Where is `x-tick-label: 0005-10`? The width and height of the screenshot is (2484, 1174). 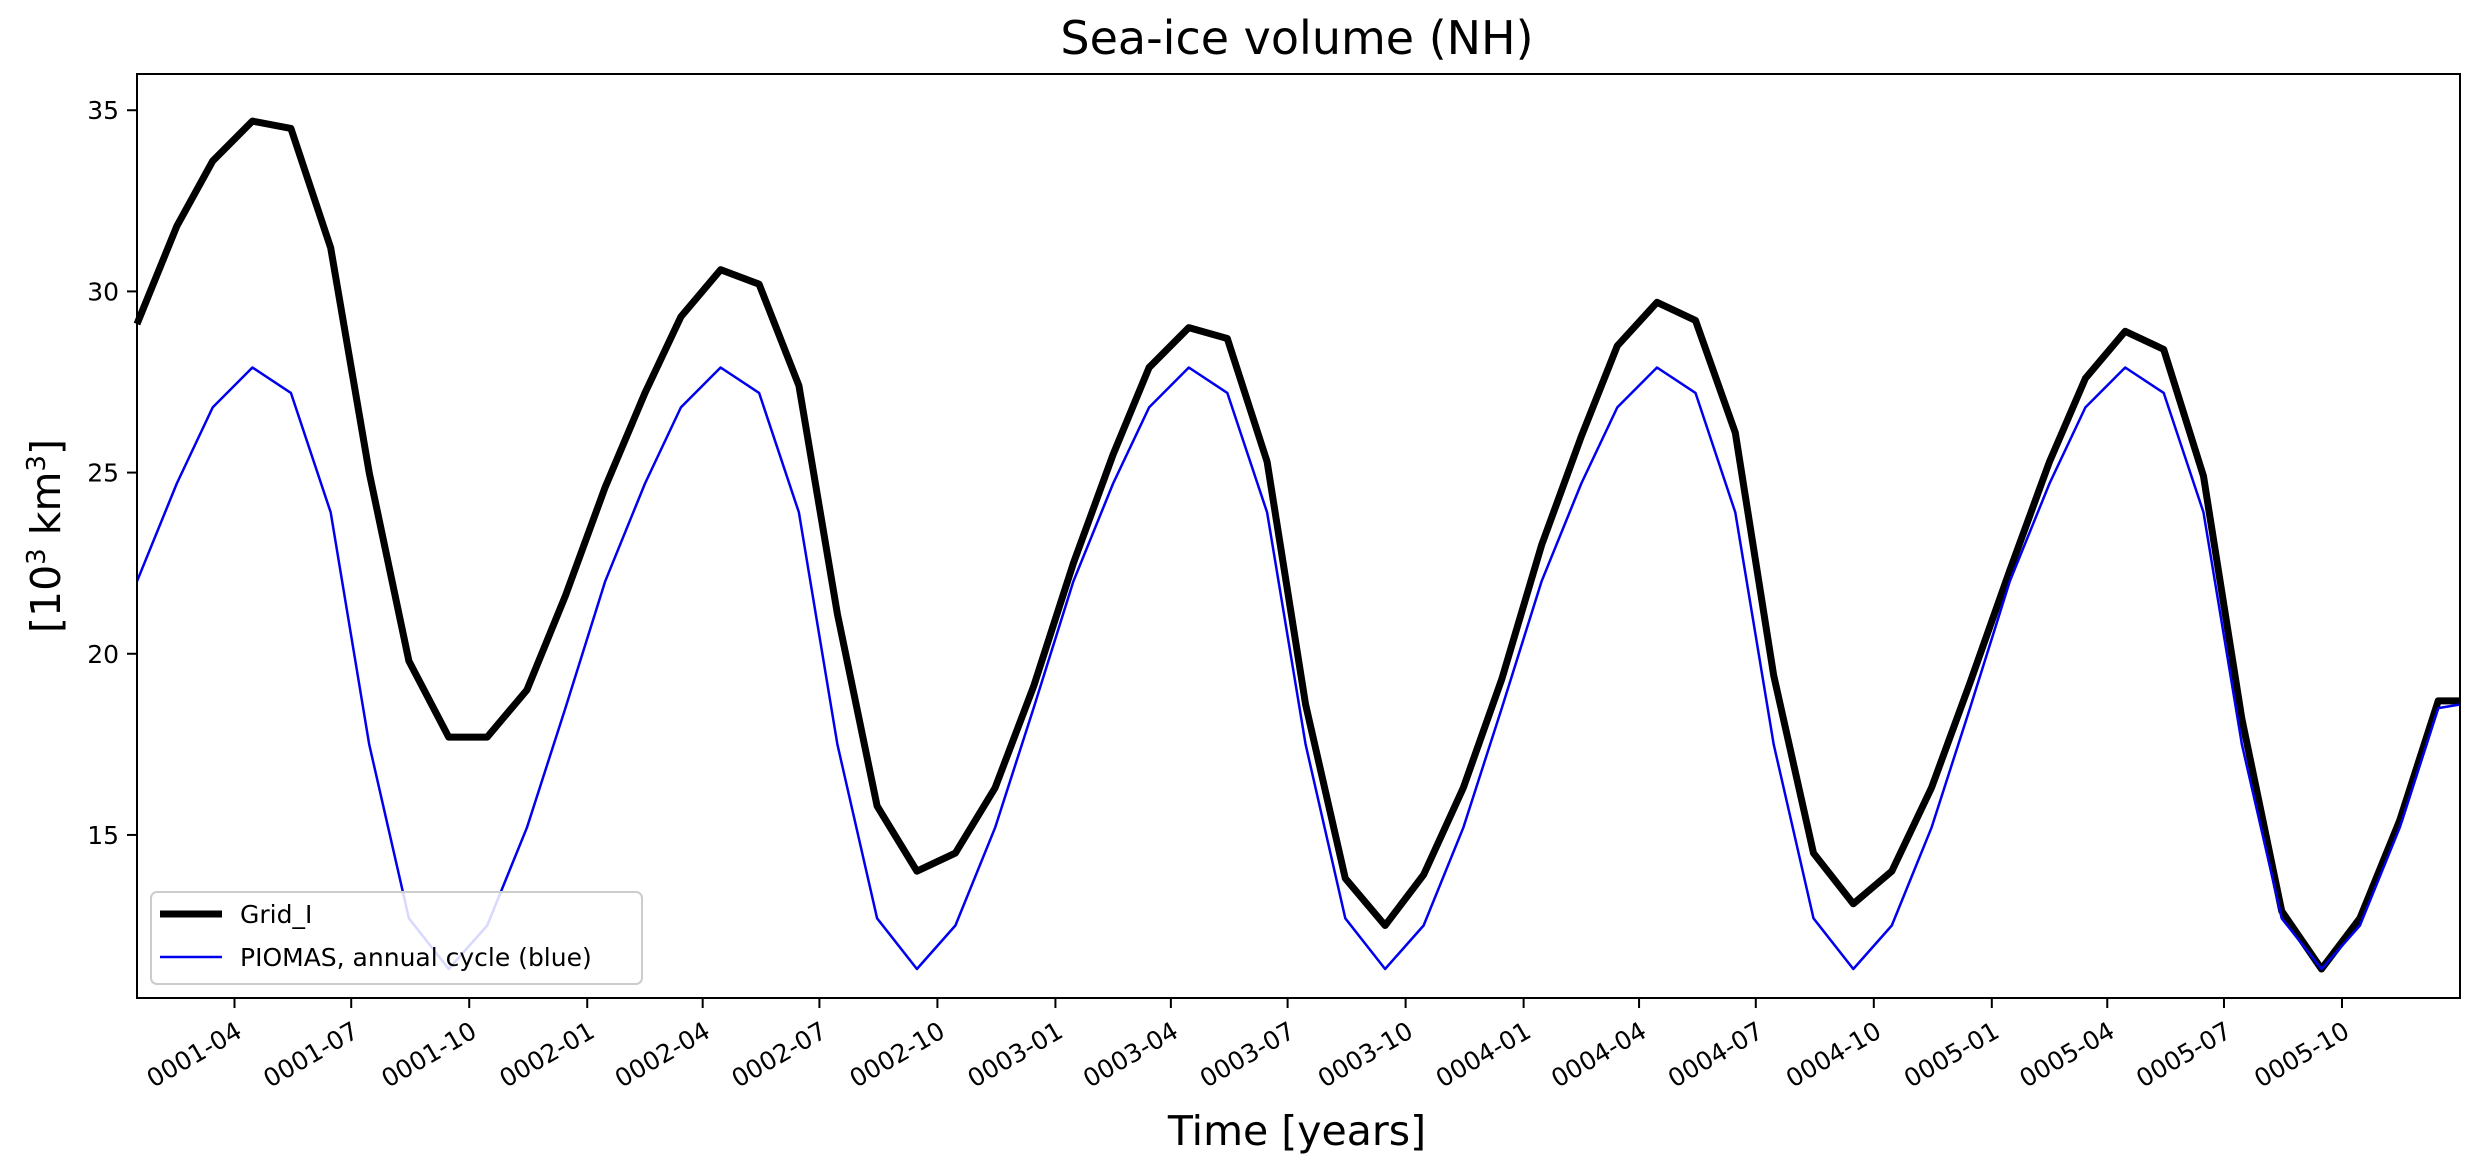 x-tick-label: 0005-10 is located at coordinates (2301, 1054).